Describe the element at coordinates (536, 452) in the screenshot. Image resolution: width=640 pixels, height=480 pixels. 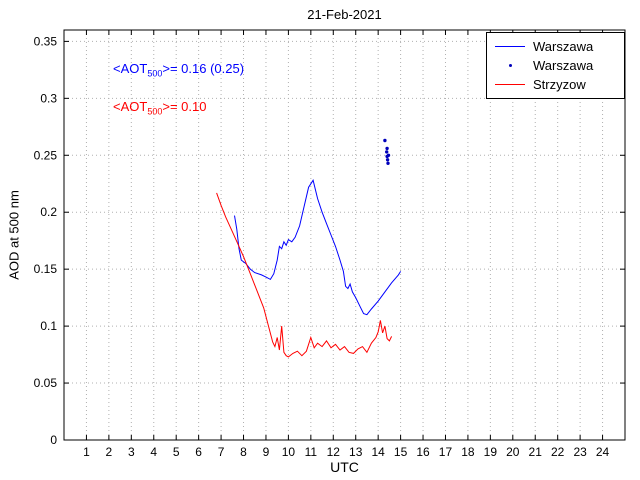
I see `x-tick-label: 21` at that location.